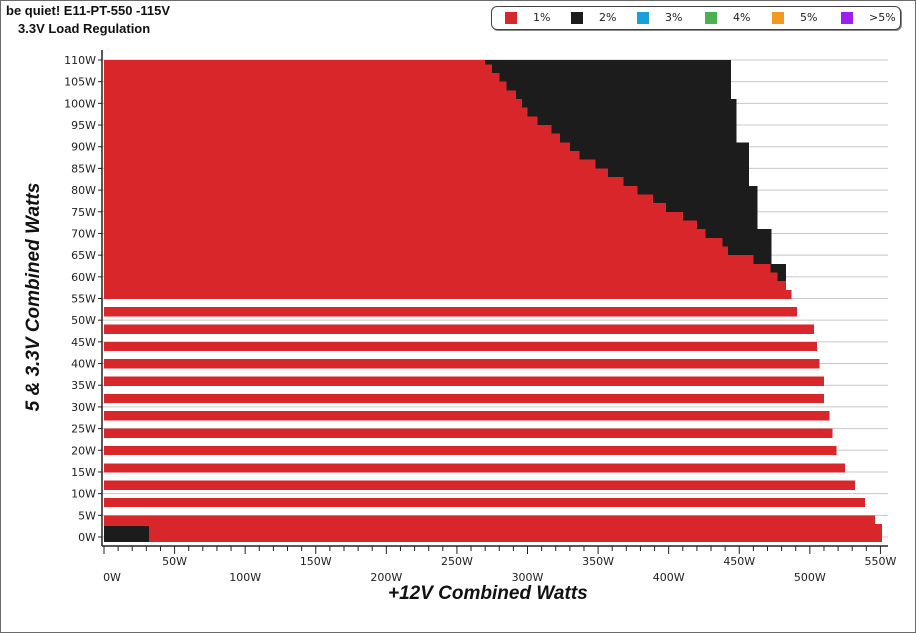  I want to click on y-tick-label: 35W, so click(83, 385).